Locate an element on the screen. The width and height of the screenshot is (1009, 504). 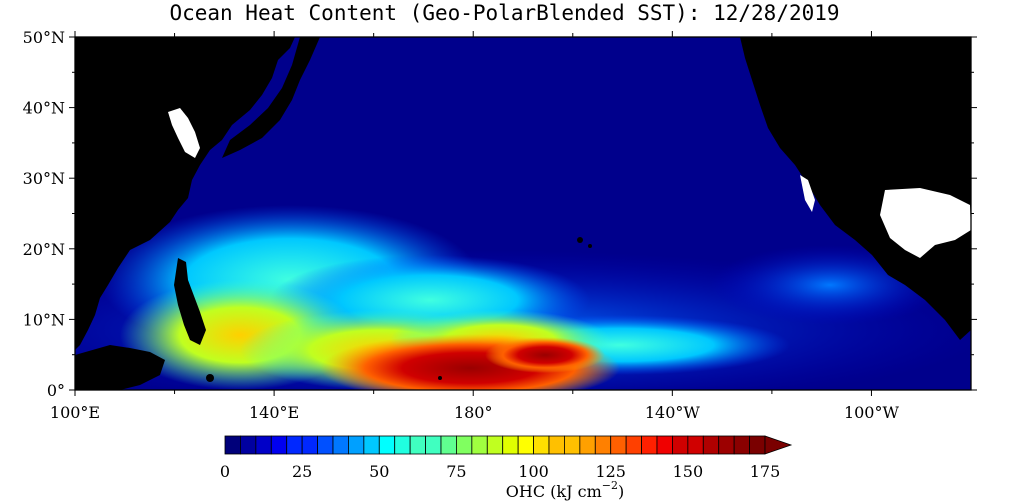
colorbar-tick-label: 125 is located at coordinates (610, 471).